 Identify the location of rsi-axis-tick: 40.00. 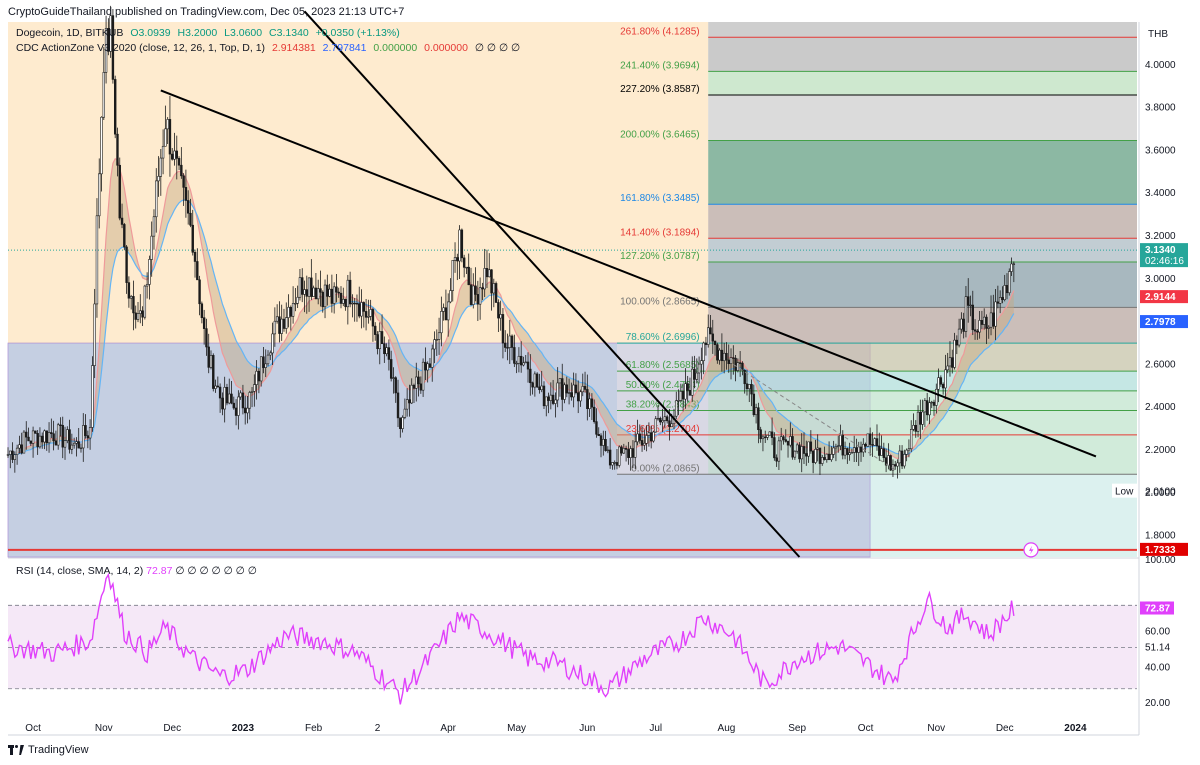
(1157, 667).